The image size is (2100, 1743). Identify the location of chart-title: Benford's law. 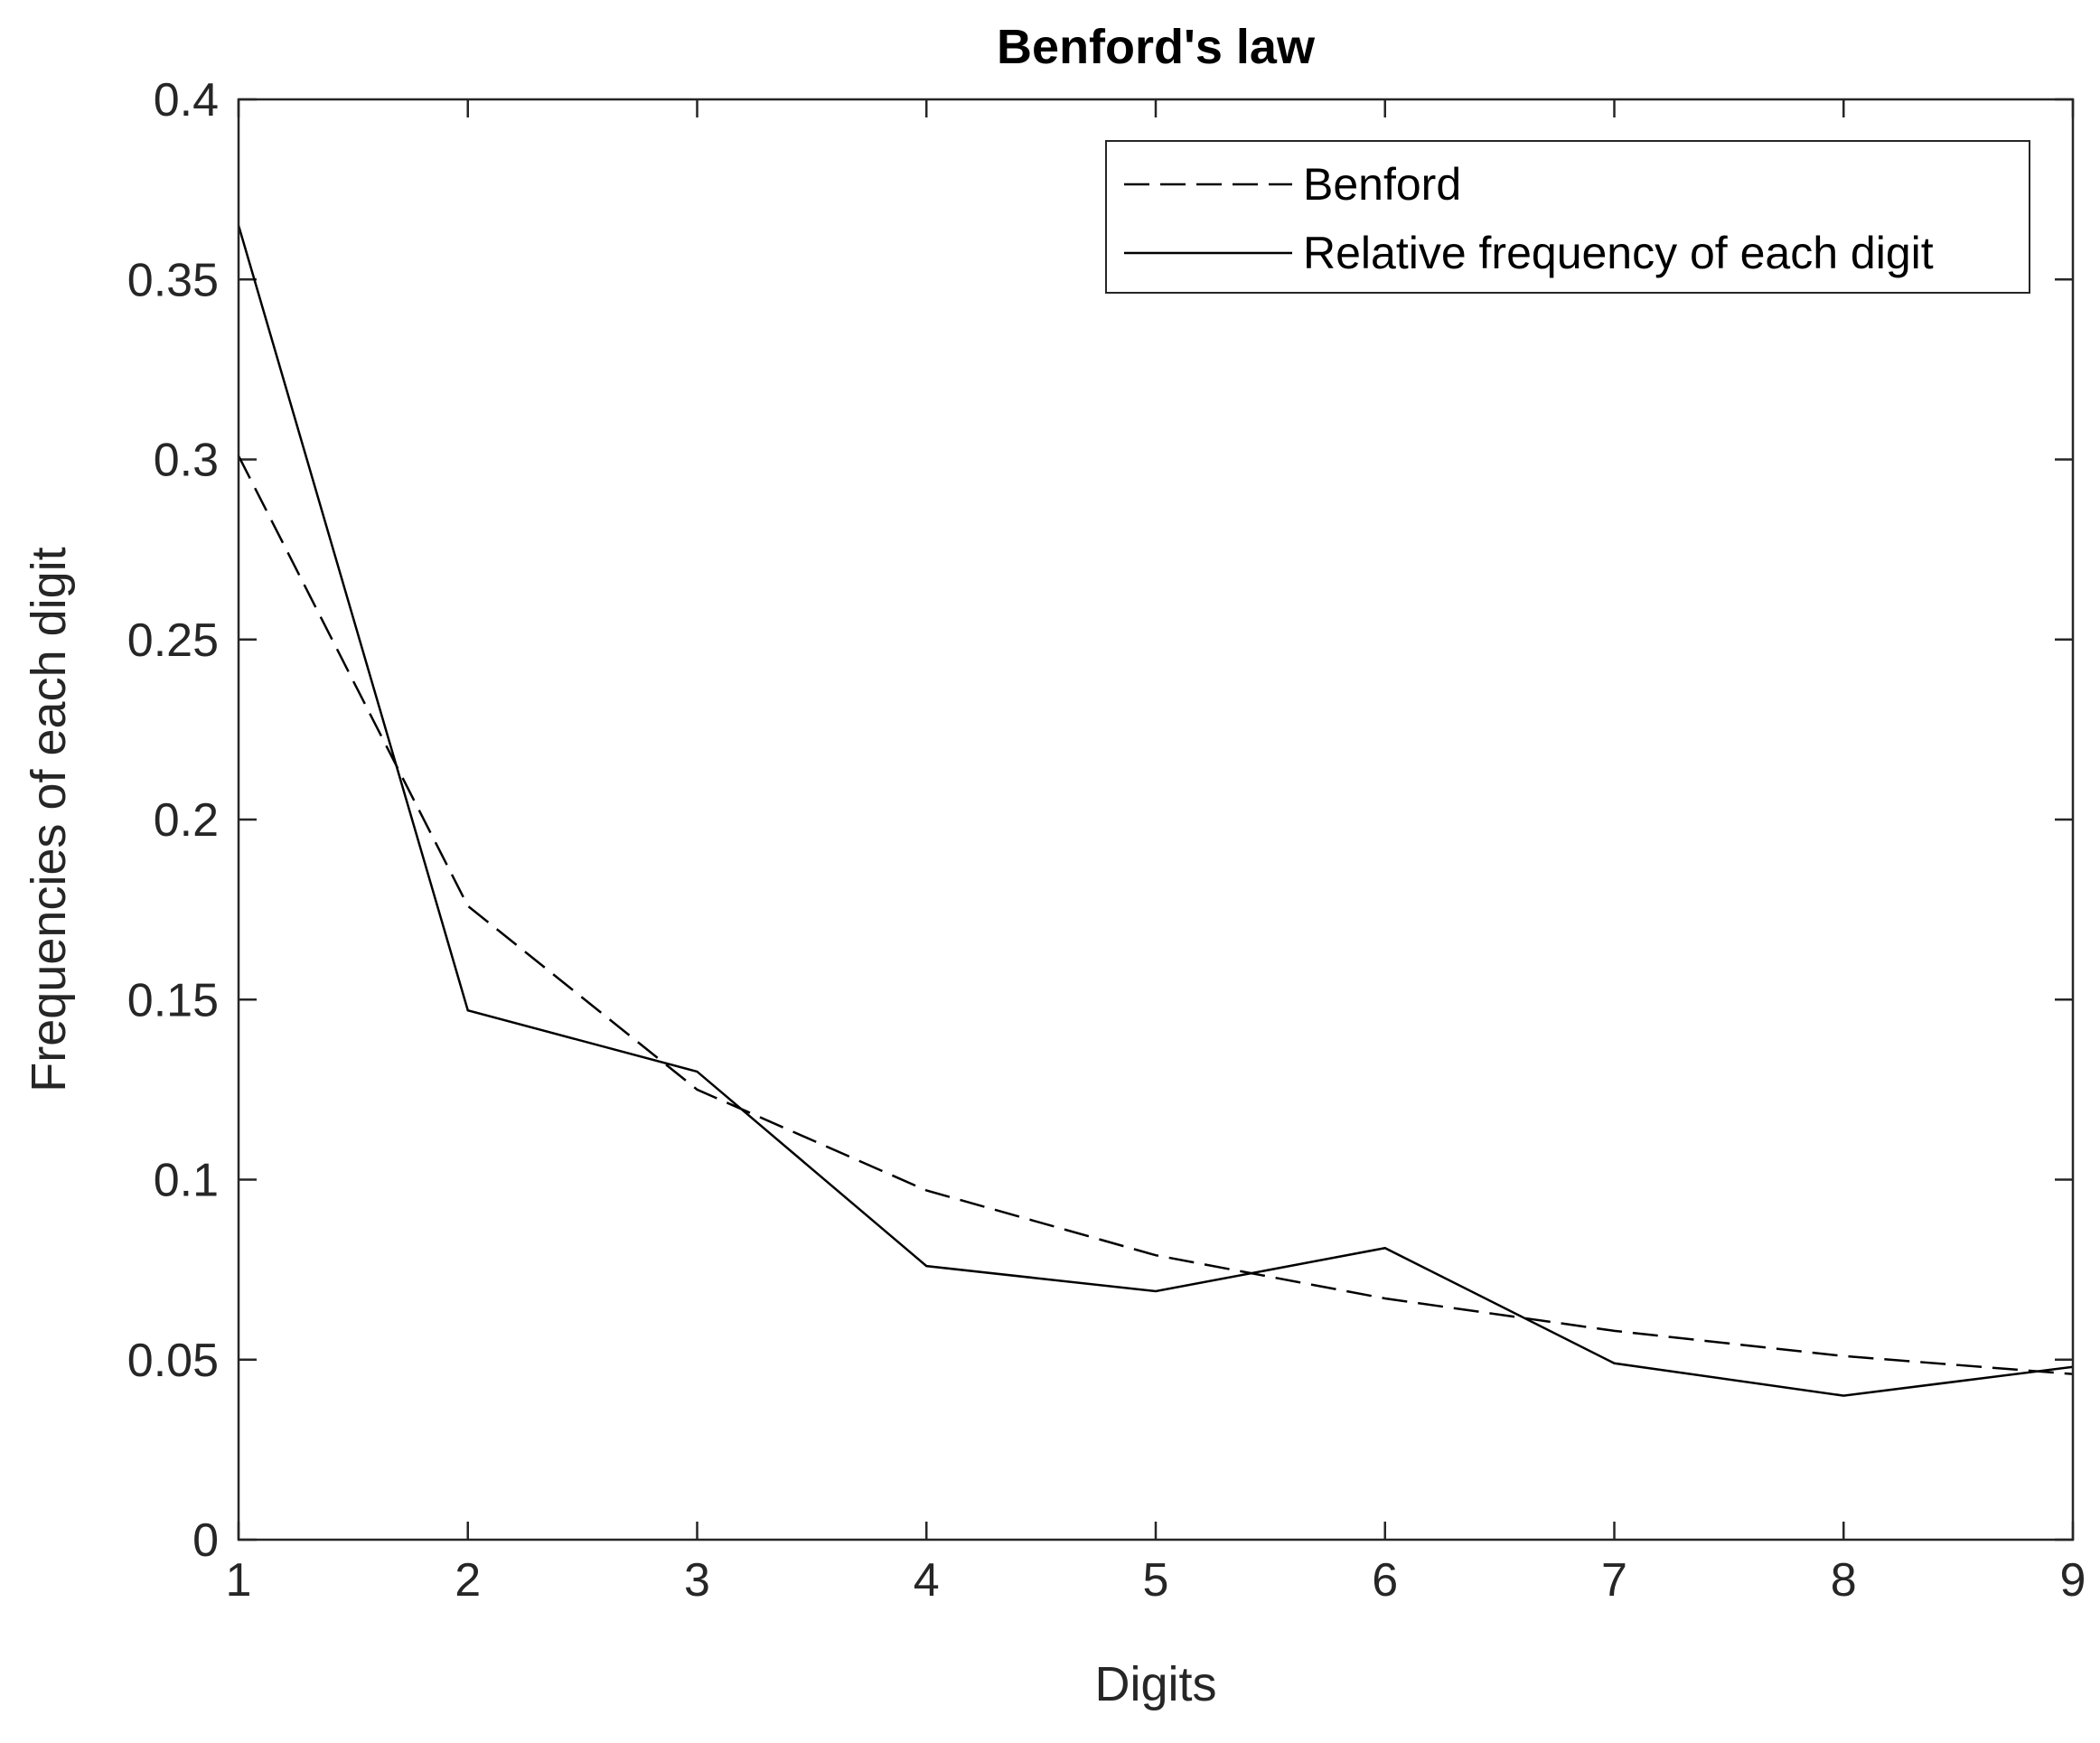
(1157, 47).